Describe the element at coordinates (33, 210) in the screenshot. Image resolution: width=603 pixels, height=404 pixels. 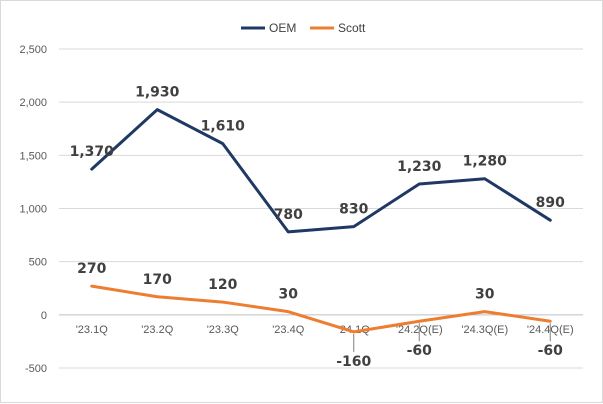
I see `y-tick-label: 1,000` at that location.